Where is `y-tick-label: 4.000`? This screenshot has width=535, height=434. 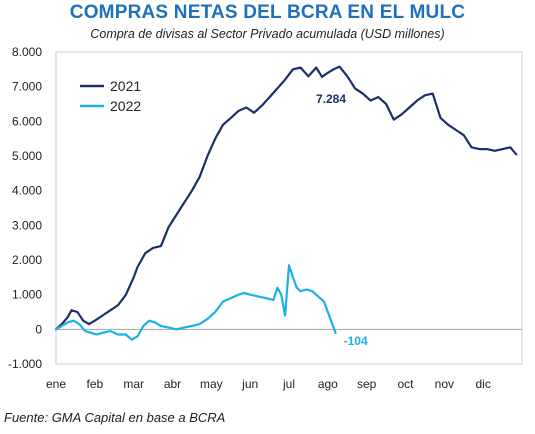 y-tick-label: 4.000 is located at coordinates (27, 191).